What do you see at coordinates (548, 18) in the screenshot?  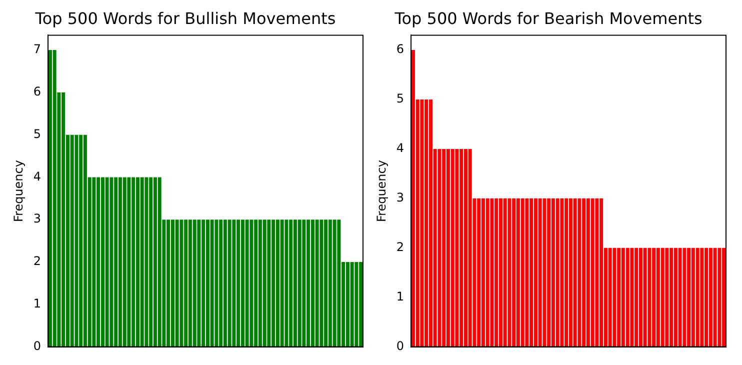 I see `chart-title: Top 500 Words for Bearish Movements` at bounding box center [548, 18].